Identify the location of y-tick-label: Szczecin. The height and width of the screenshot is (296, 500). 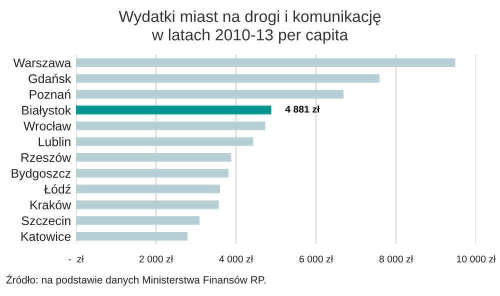
(46, 221).